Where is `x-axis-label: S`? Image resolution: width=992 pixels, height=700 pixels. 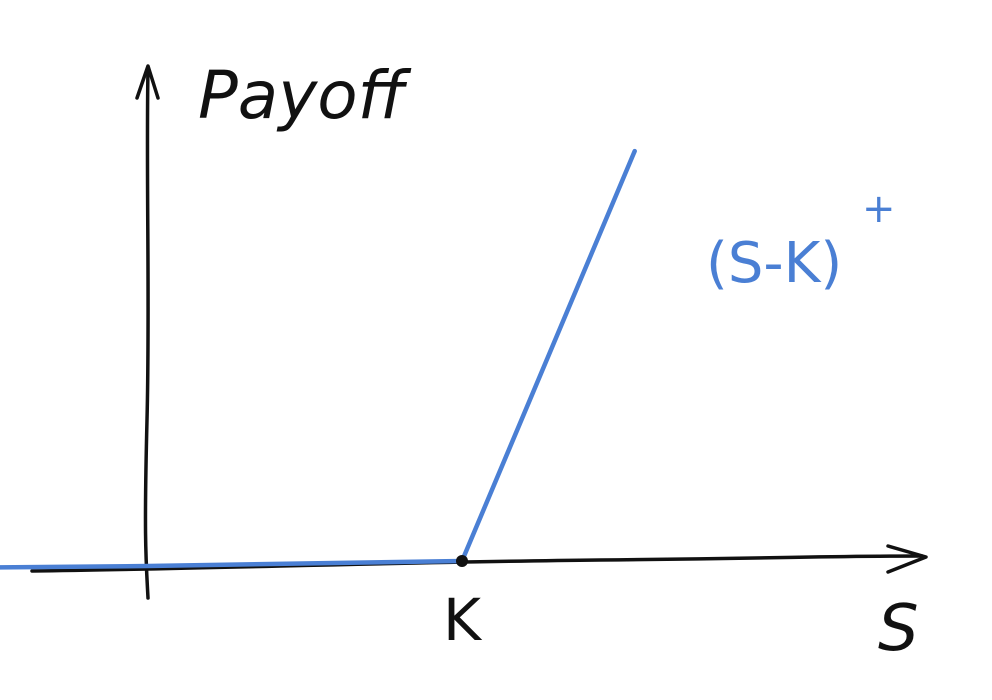 x-axis-label: S is located at coordinates (898, 629).